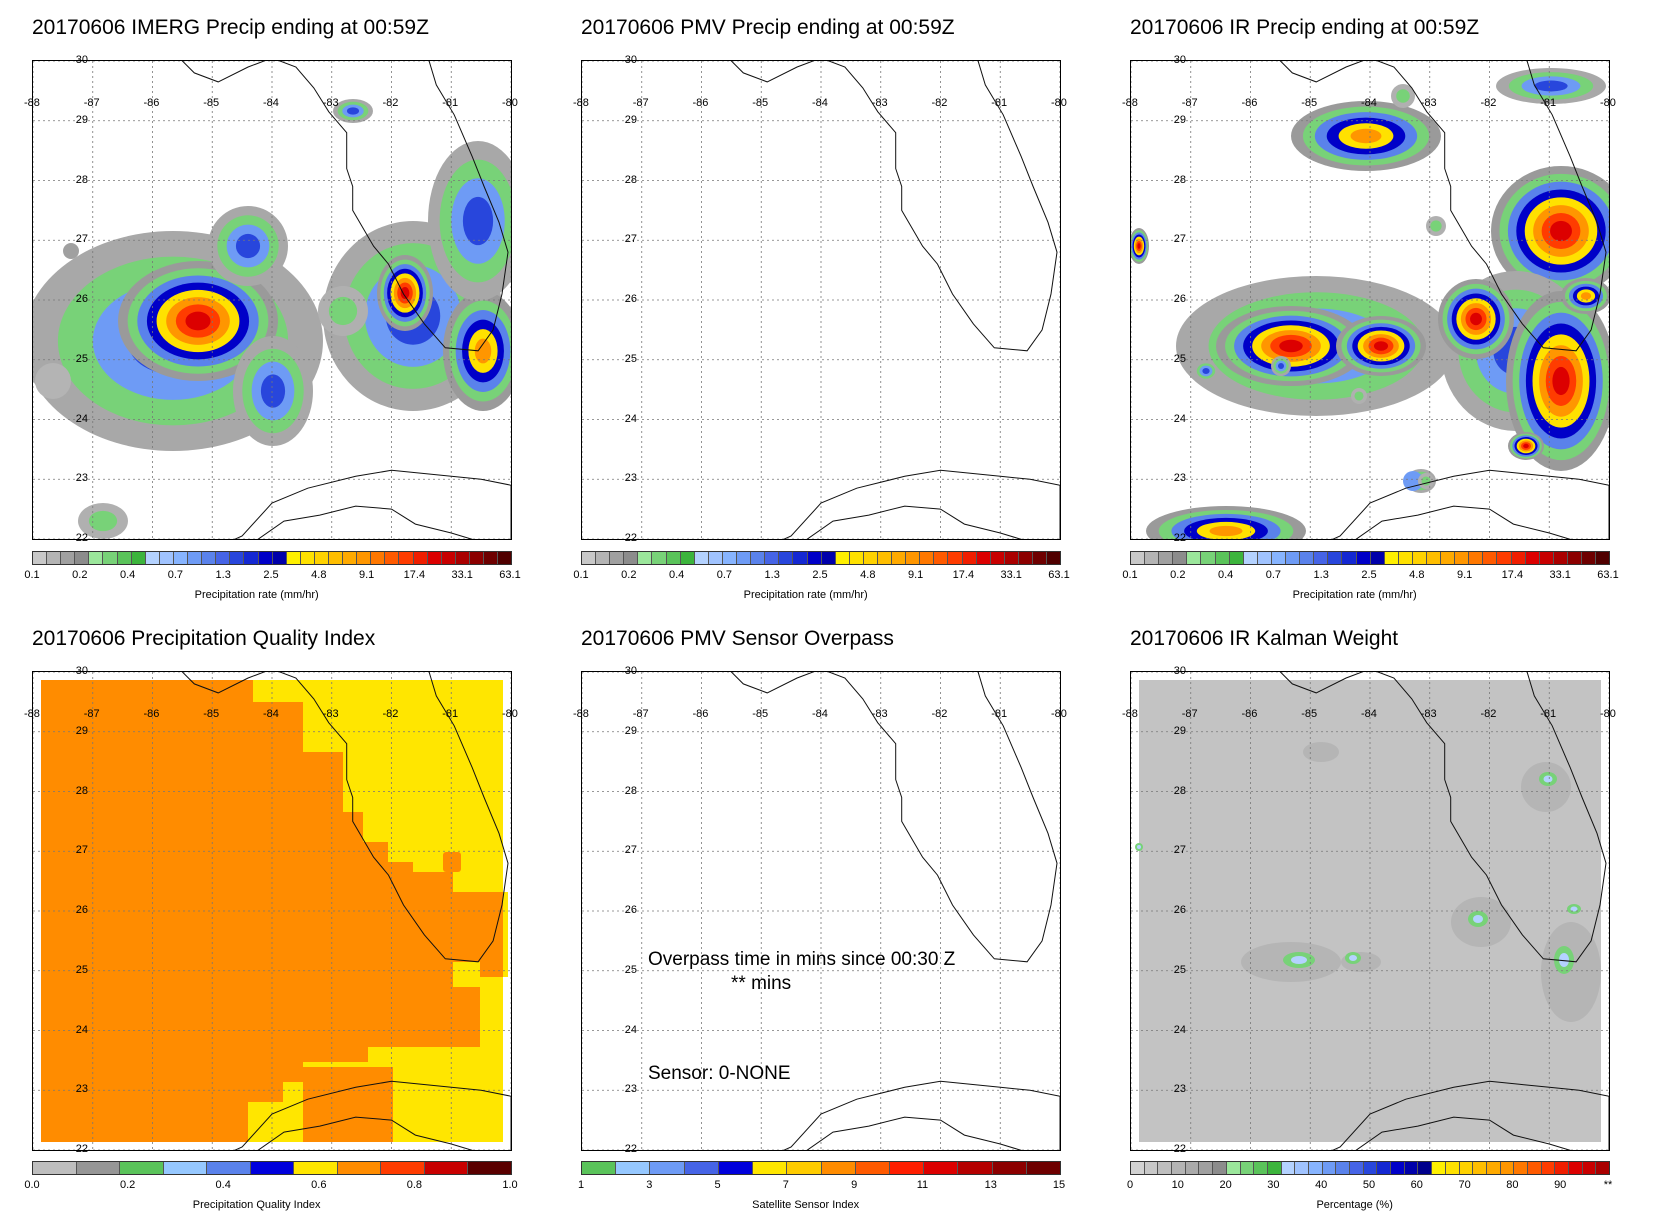 The height and width of the screenshot is (1212, 1653). What do you see at coordinates (230, 27) in the screenshot?
I see `panel-title: 20170606 IMERG Precip ending at 00:59Z` at bounding box center [230, 27].